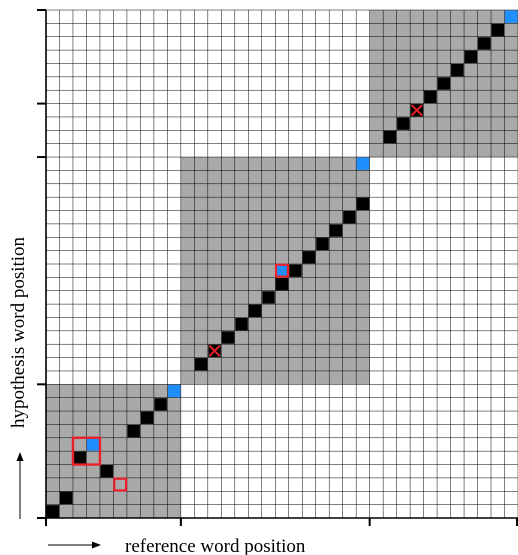  I want to click on y-axis-label: hypothesis word position, so click(18, 332).